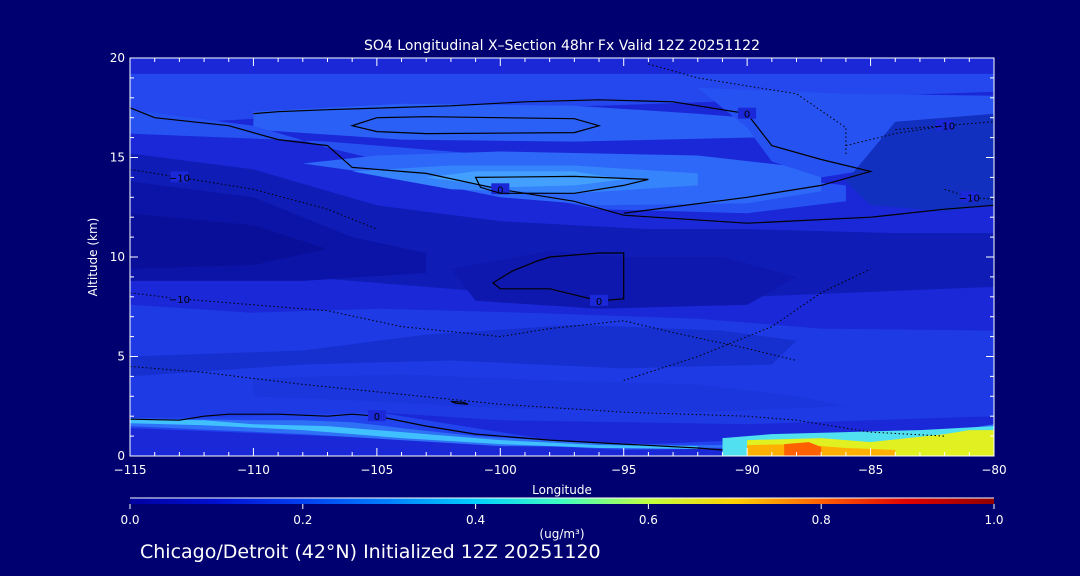  What do you see at coordinates (993, 470) in the screenshot?
I see `x-tick-label: −80` at bounding box center [993, 470].